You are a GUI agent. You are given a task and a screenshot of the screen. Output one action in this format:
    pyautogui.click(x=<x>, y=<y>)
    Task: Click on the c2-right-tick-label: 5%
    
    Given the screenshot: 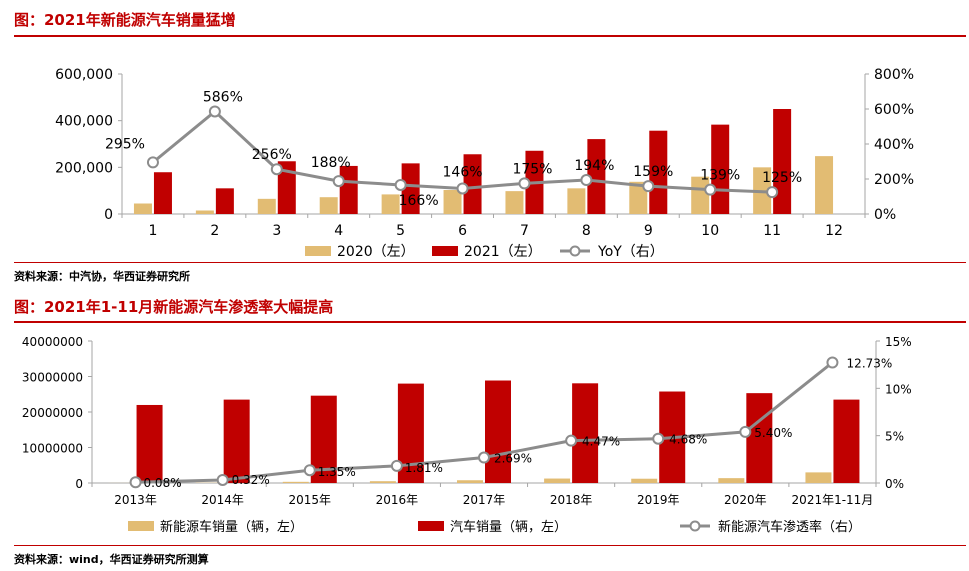 What is the action you would take?
    pyautogui.click(x=894, y=437)
    